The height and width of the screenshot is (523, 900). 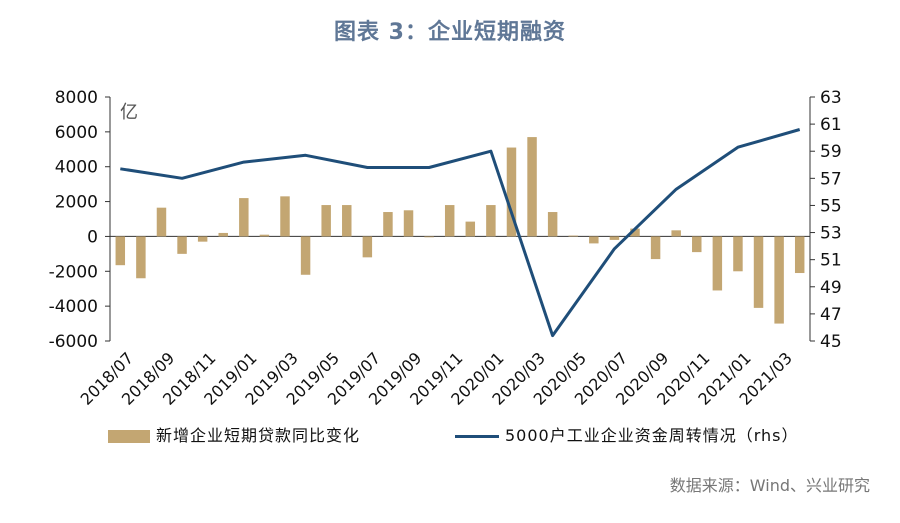 I want to click on y-right-tick-label: 53, so click(x=831, y=234).